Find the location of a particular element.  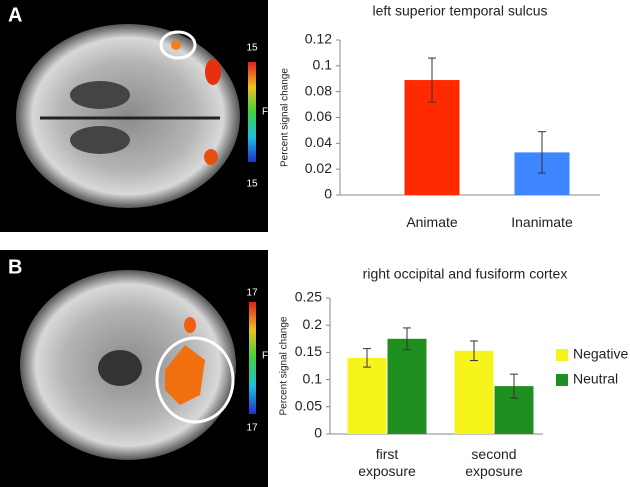

x-tick-label: Animate is located at coordinates (432, 222).